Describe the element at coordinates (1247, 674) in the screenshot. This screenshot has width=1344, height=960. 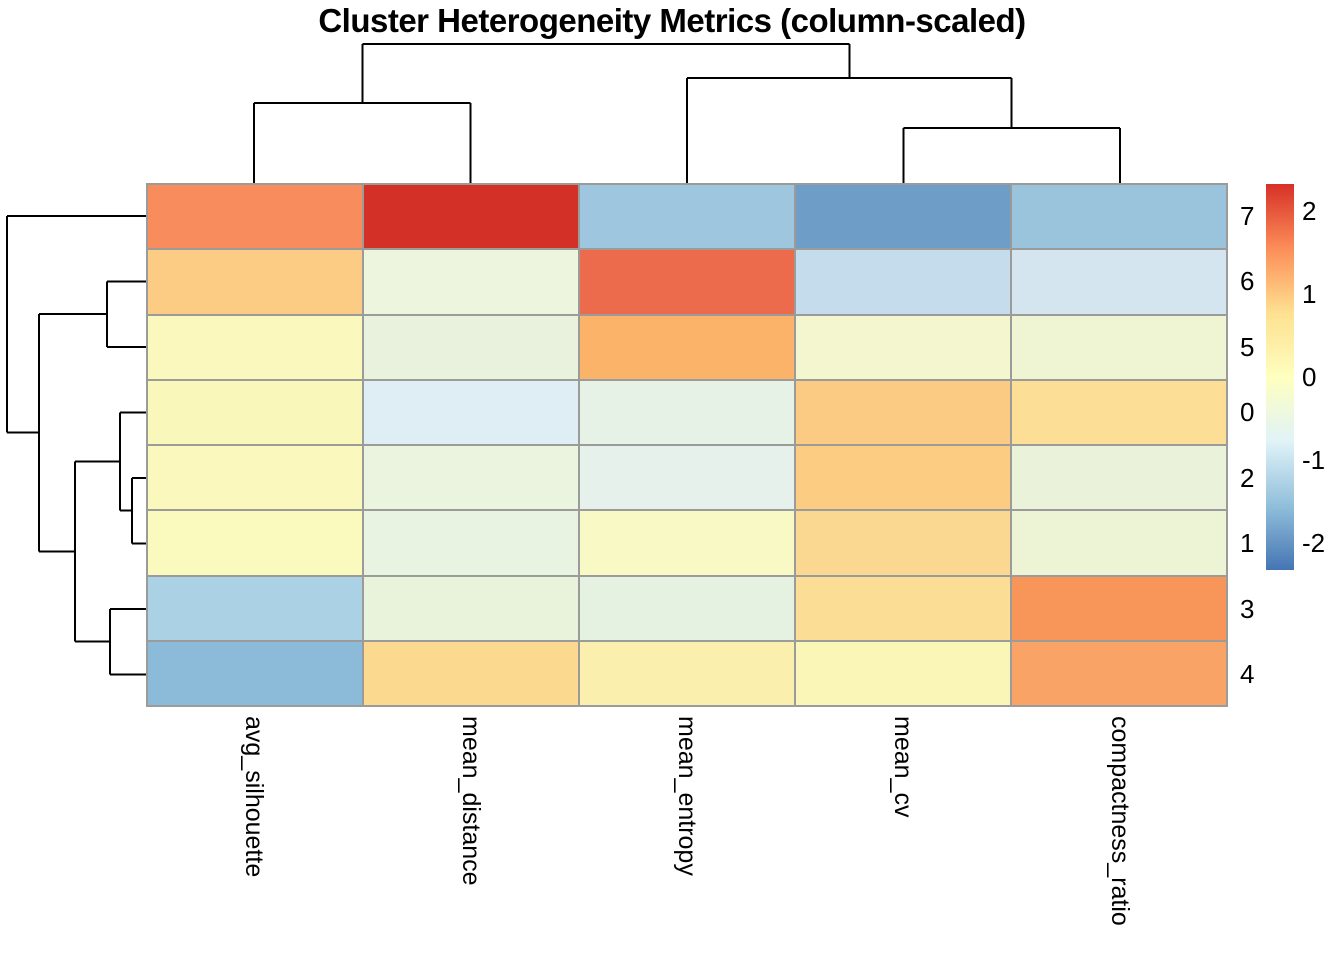
I see `row-label: 4` at that location.